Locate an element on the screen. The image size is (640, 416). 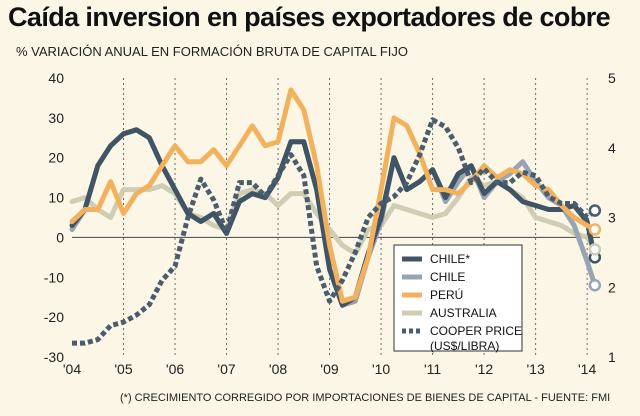
legend-label: (US$/LIBRA) is located at coordinates (464, 346).